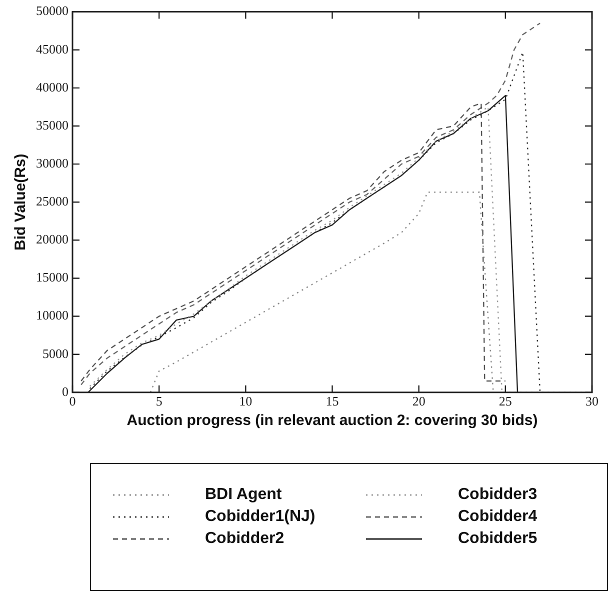 This screenshot has height=596, width=614. Describe the element at coordinates (243, 495) in the screenshot. I see `legend-label: BDI Agent` at that location.